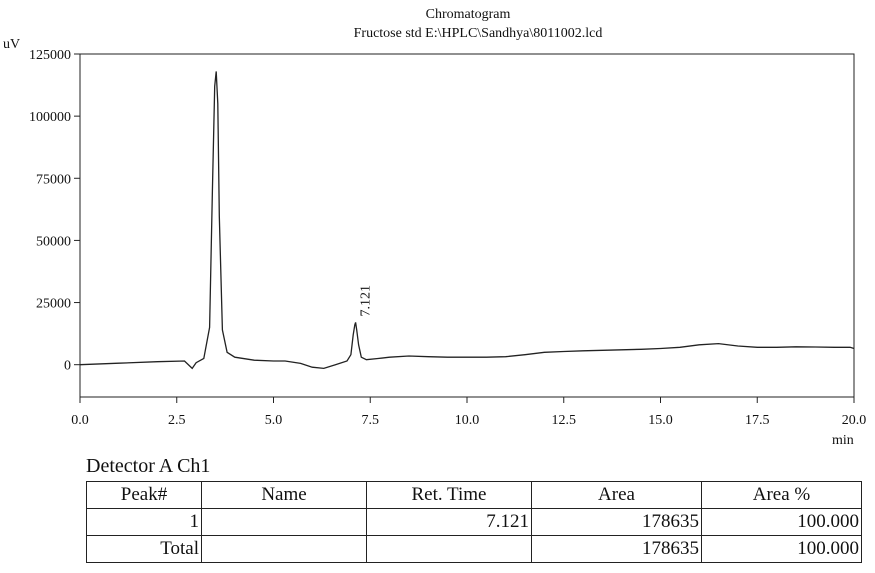 The image size is (875, 573). Describe the element at coordinates (53, 304) in the screenshot. I see `y-tick-label: 25000` at that location.